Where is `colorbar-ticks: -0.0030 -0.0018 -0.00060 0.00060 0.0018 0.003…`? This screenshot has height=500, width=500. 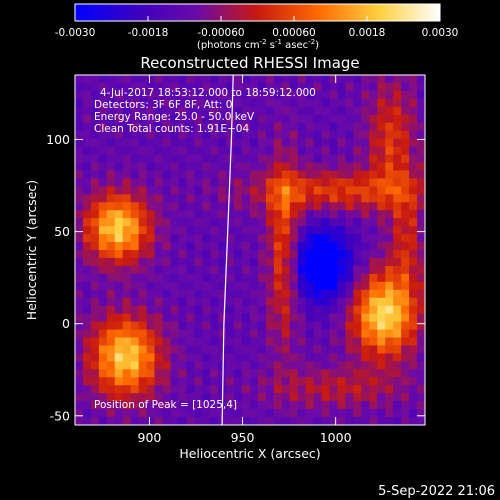 colorbar-ticks: -0.0030 -0.0018 -0.00060 0.00060 0.0018 0.003… is located at coordinates (256, 27).